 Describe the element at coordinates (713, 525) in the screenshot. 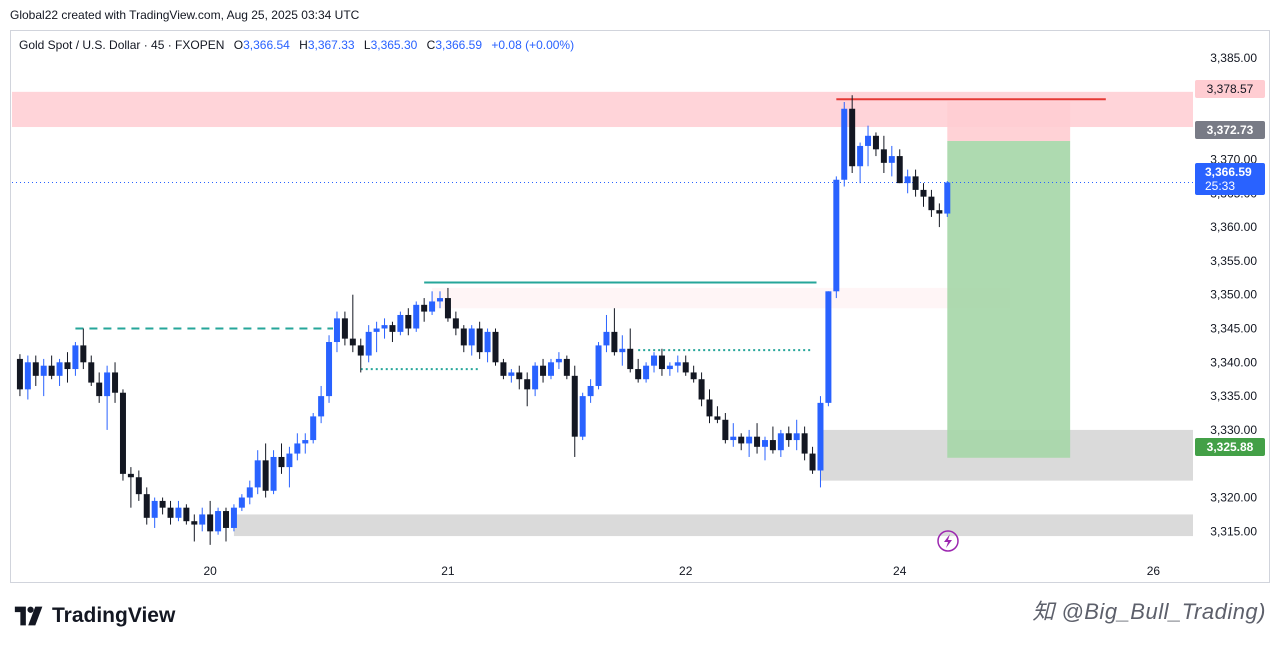

I see `demand-zone-left` at that location.